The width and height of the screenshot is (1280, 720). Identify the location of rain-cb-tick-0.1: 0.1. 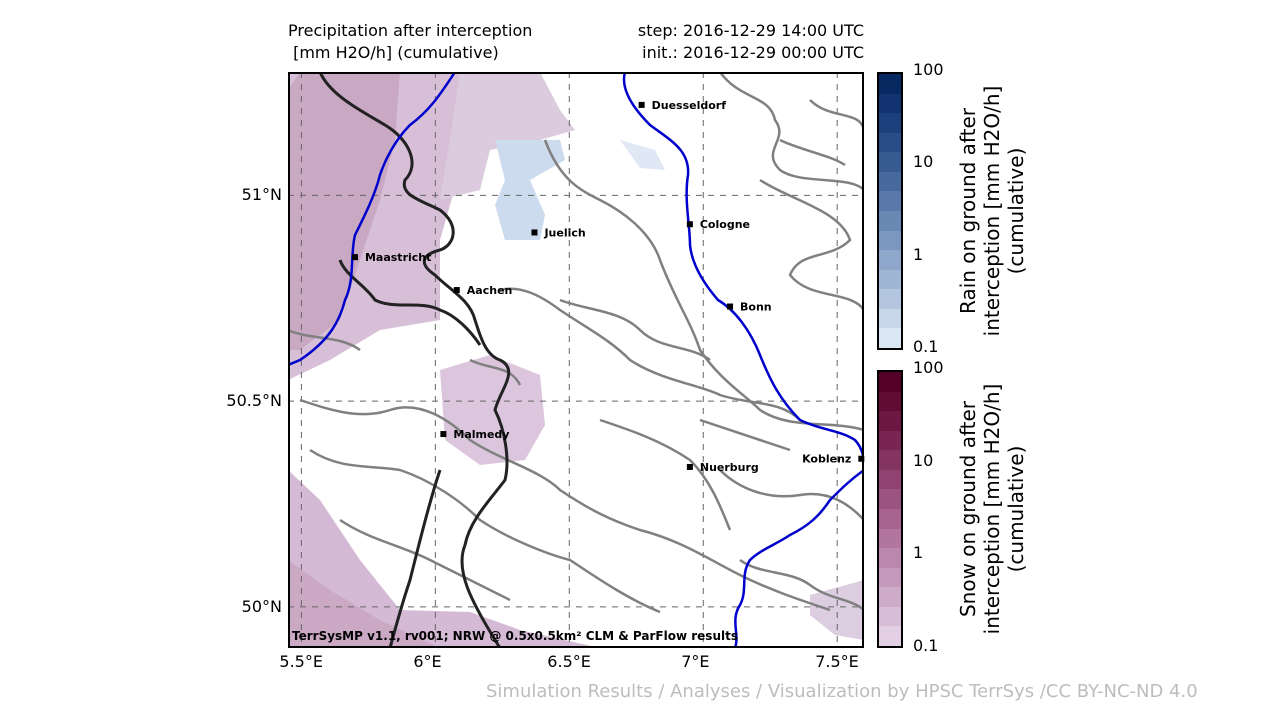
(926, 346).